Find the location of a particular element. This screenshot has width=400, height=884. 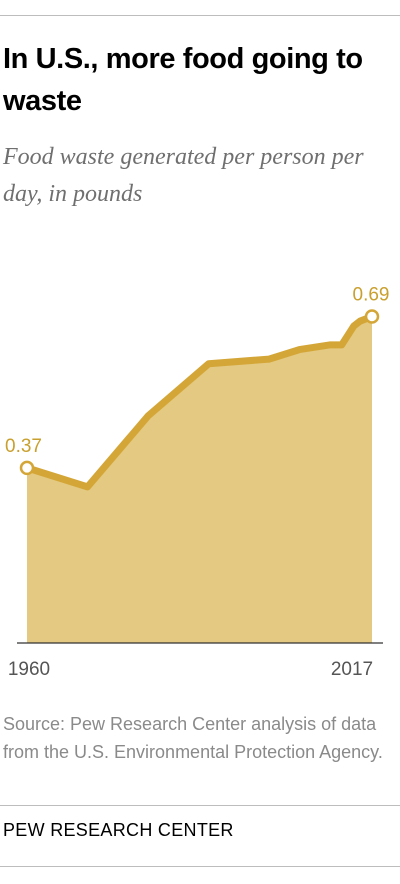

brand-name: PEW RESEARCH CENTER is located at coordinates (118, 830).